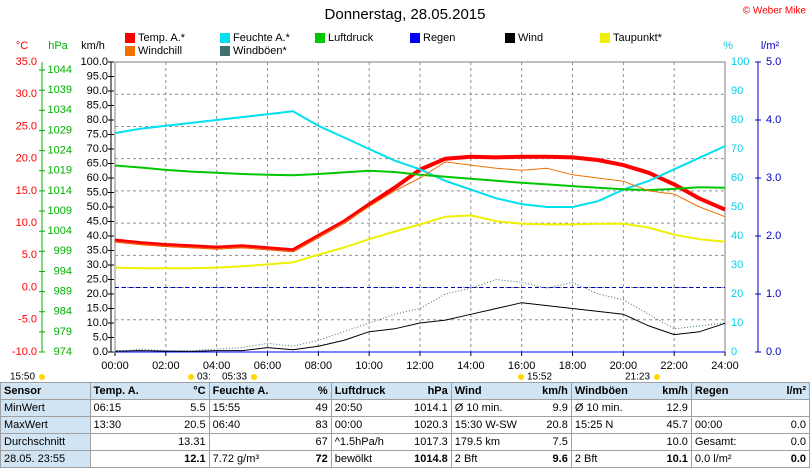  What do you see at coordinates (198, 408) in the screenshot?
I see `cell-text: 5.5` at bounding box center [198, 408].